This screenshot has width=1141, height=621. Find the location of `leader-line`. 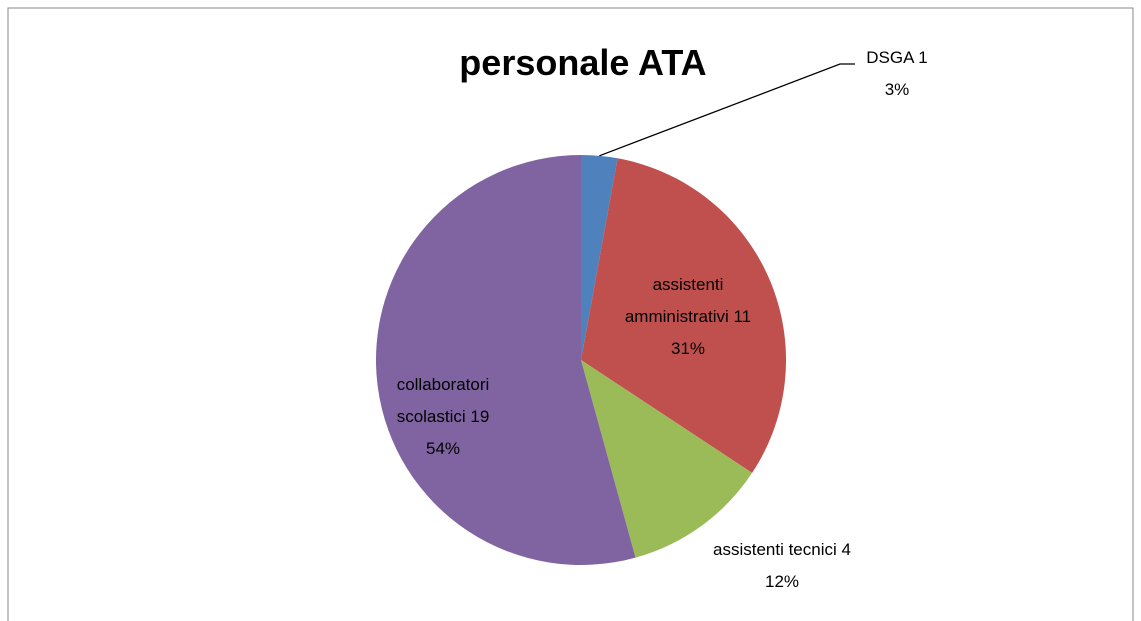

leader-line is located at coordinates (727, 110).